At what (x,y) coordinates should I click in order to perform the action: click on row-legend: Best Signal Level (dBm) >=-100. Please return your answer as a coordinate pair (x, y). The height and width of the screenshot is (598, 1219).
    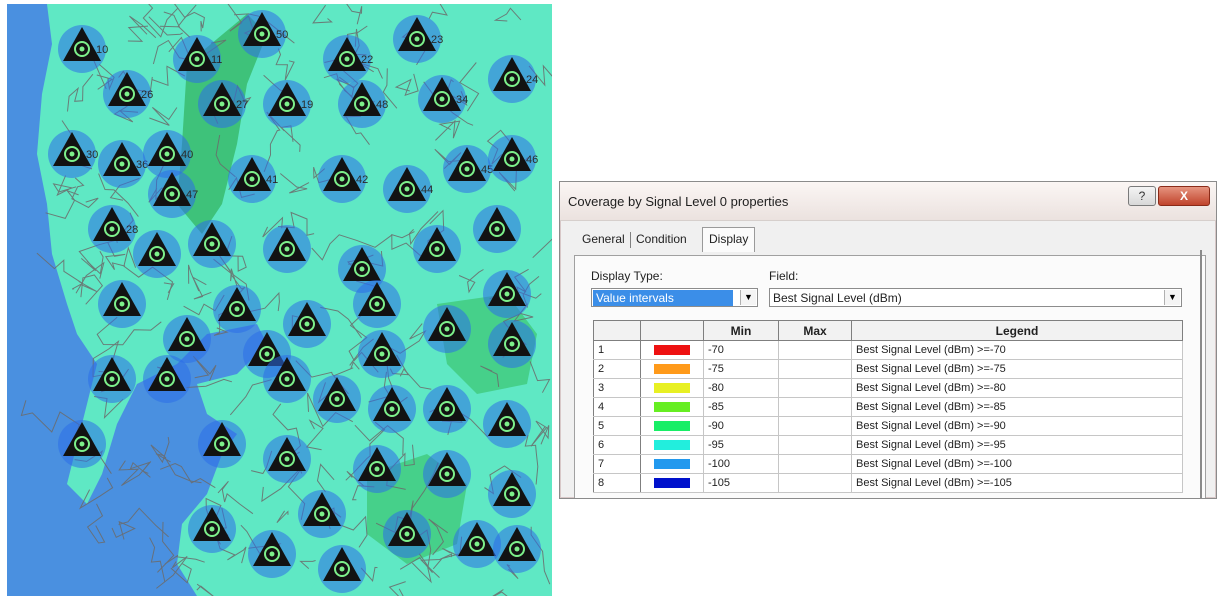
    Looking at the image, I should click on (1017, 464).